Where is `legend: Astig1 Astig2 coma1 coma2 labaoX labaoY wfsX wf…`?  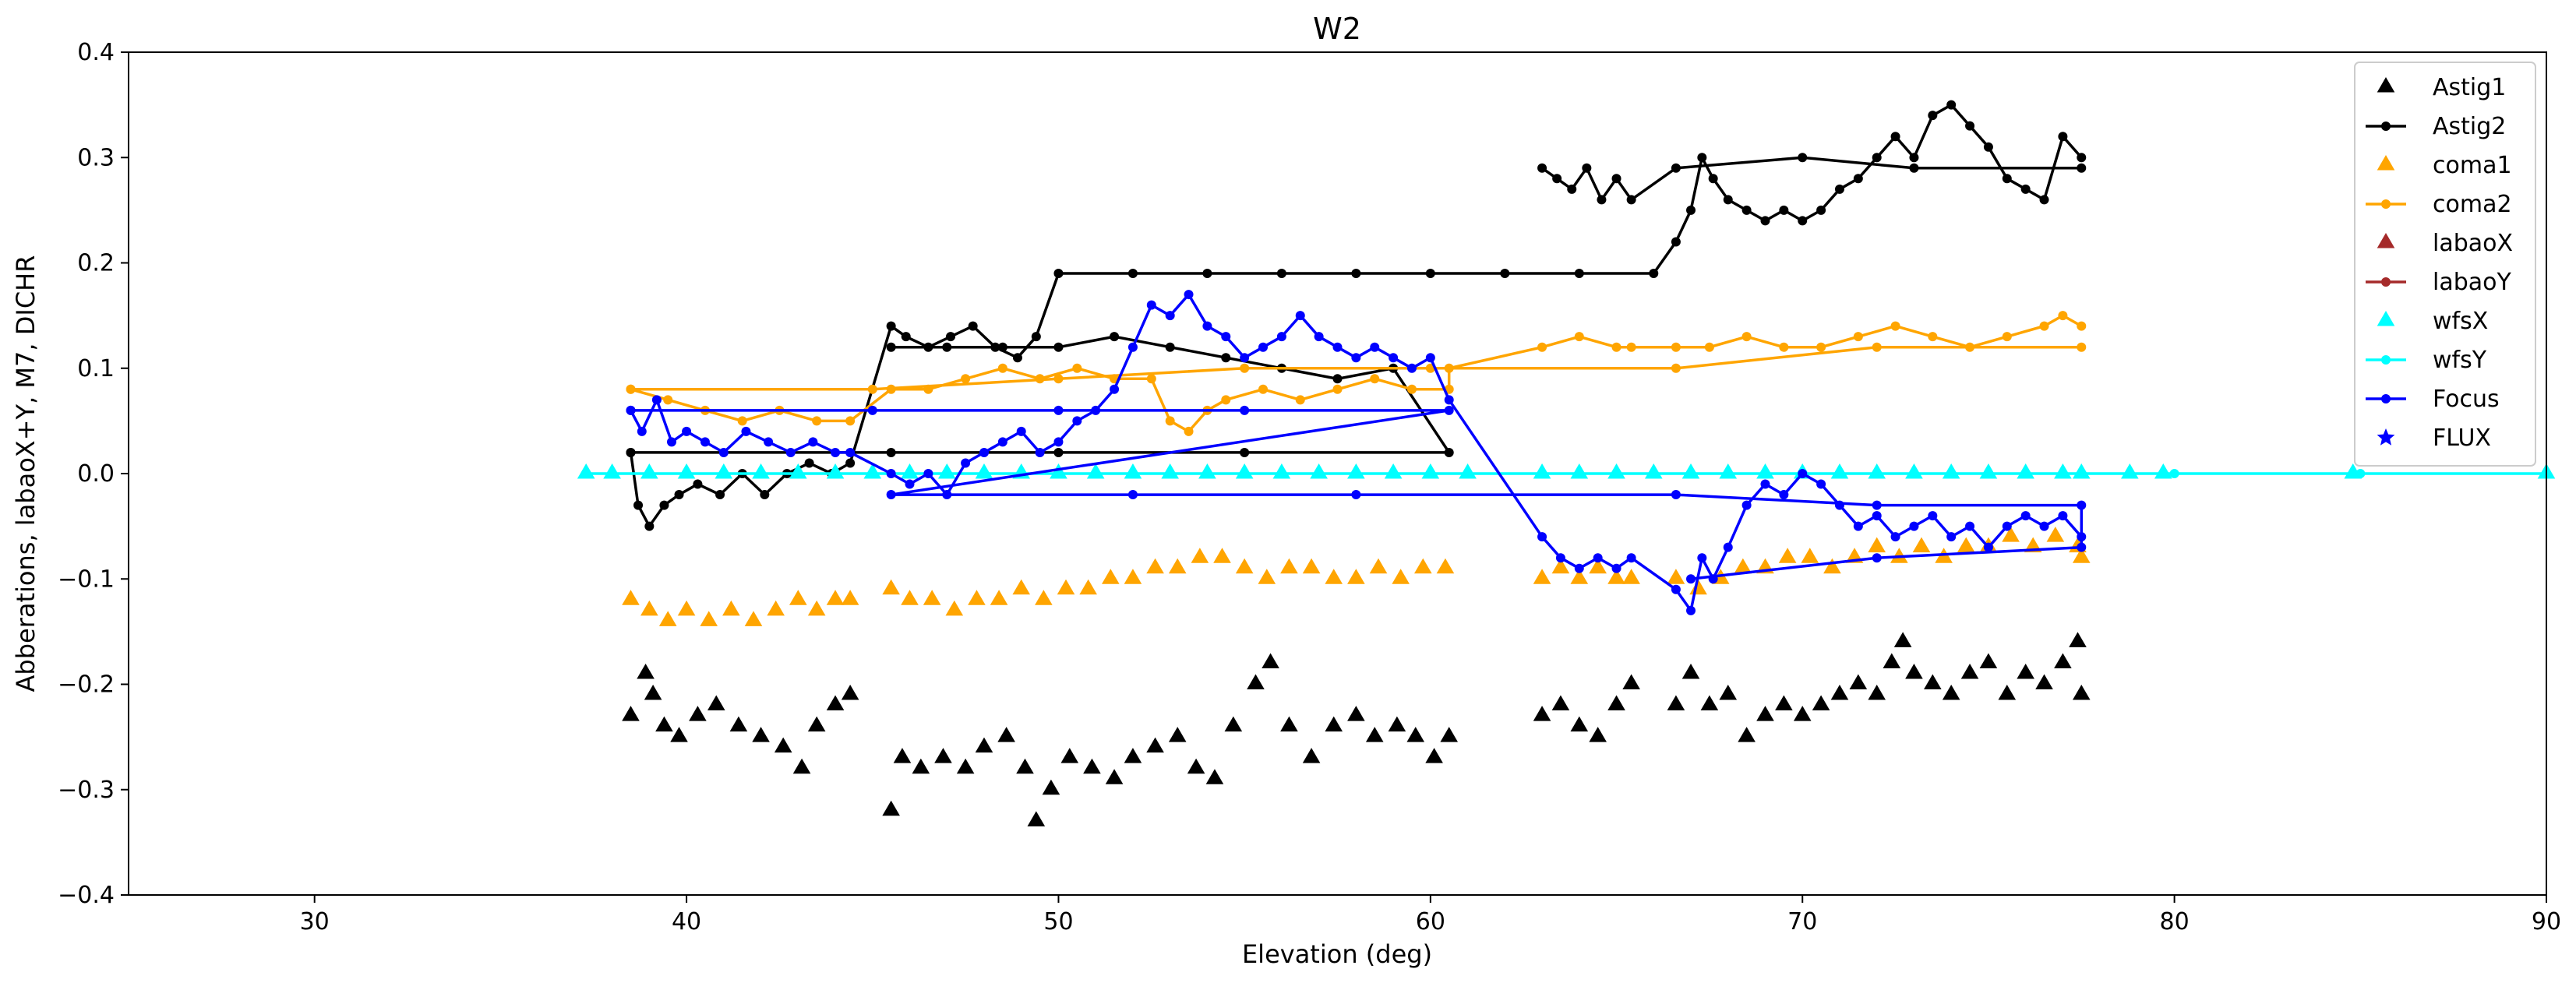
legend: Astig1 Astig2 coma1 coma2 labaoX labaoY wfsX wf… is located at coordinates (2445, 264).